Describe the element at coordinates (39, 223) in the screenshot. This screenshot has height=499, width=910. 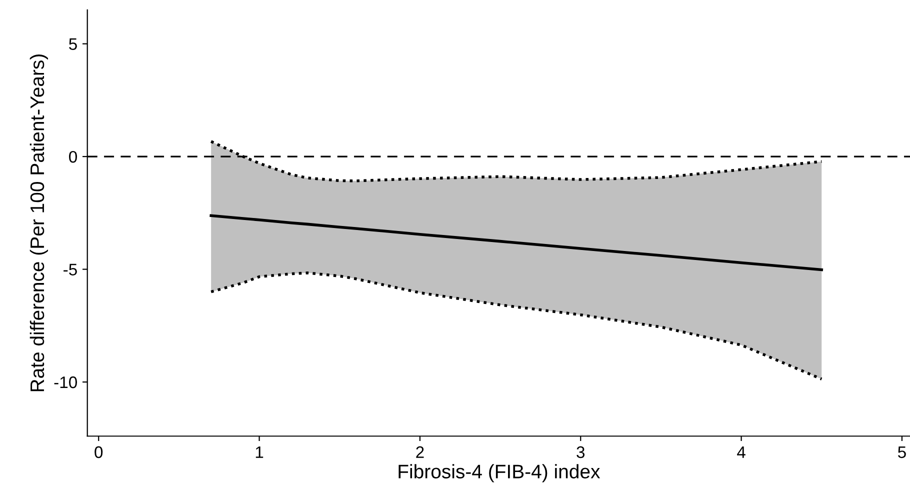
I see `y-axis-title: Rate difference (Per 100 Patient-Years)` at that location.